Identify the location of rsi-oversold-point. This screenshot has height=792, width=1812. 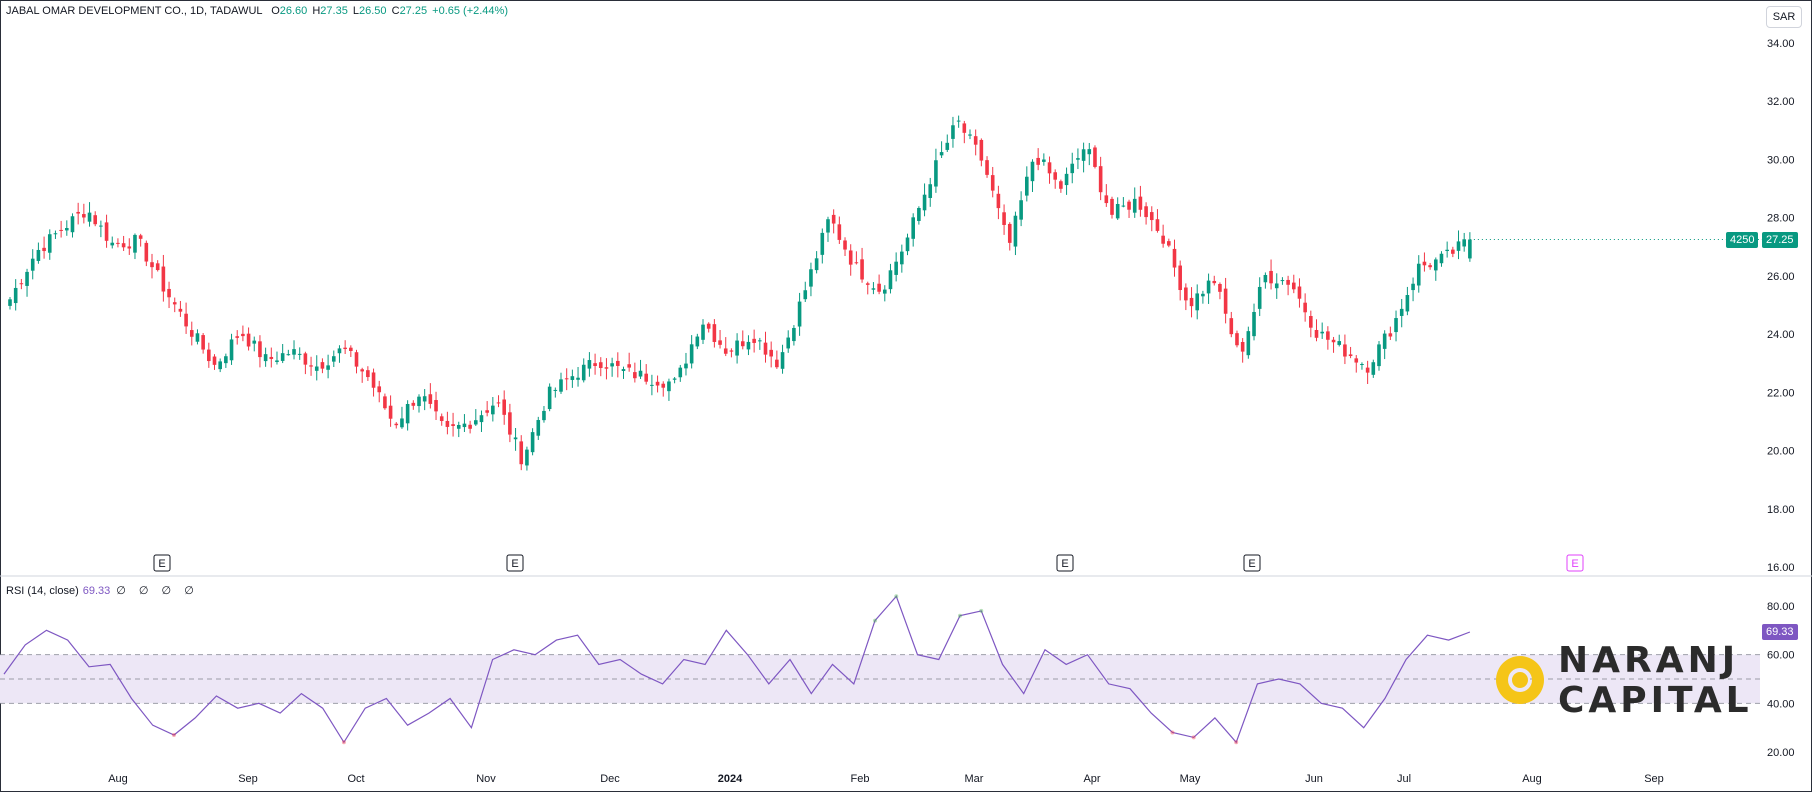
(343, 742).